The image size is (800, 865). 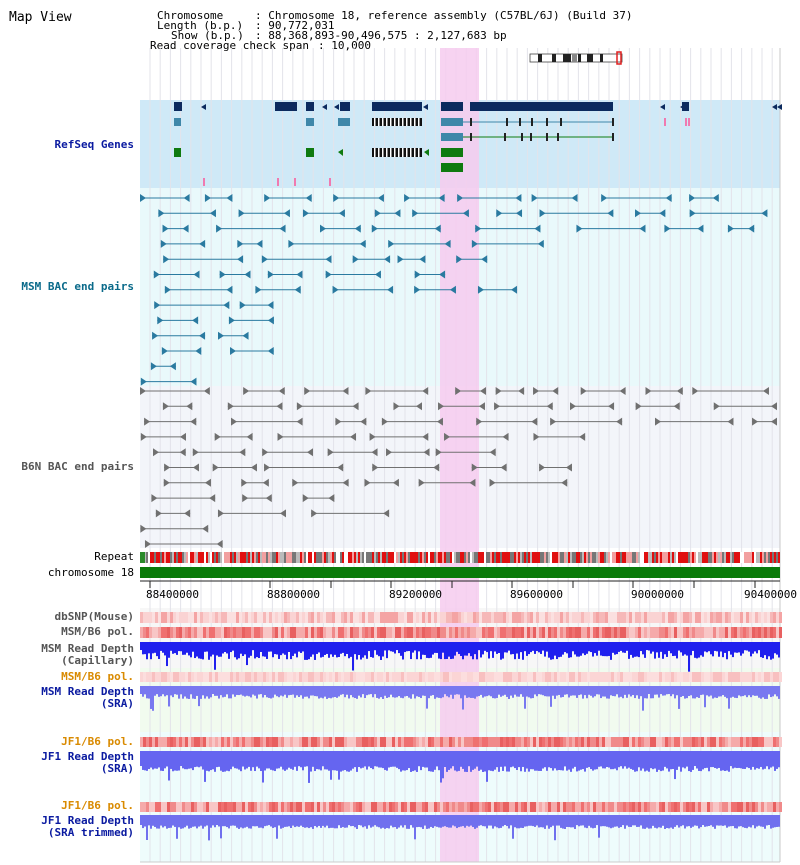 What do you see at coordinates (40, 17) in the screenshot?
I see `page-title: Map View` at bounding box center [40, 17].